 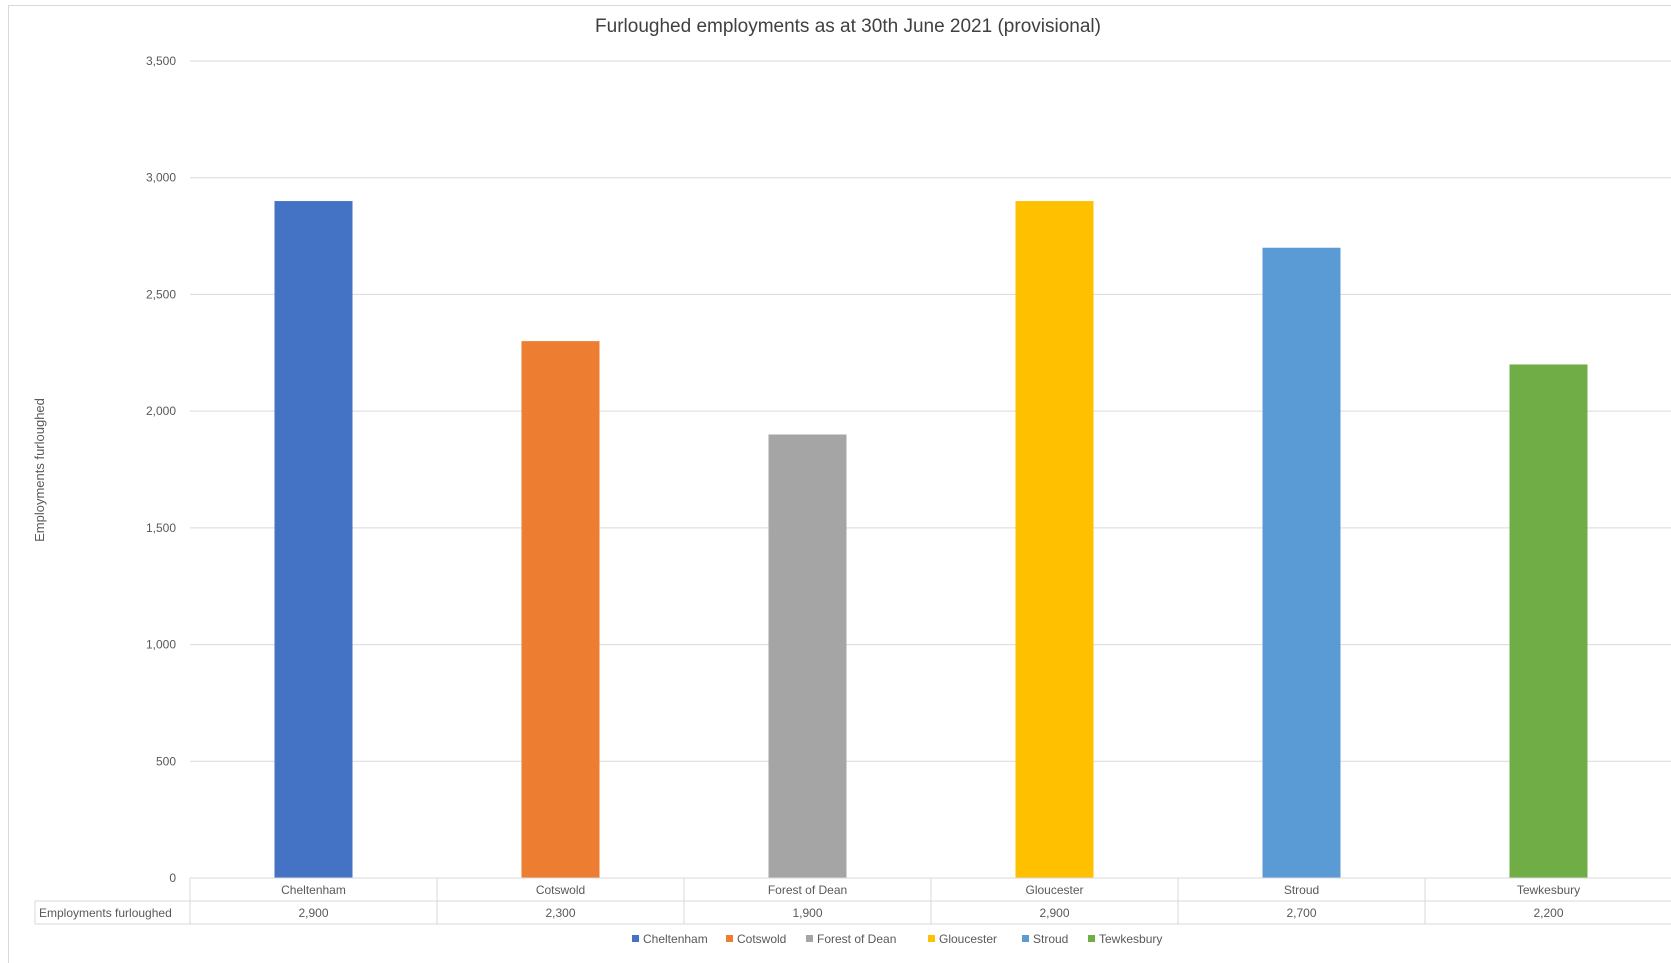 What do you see at coordinates (1548, 621) in the screenshot?
I see `bar-tewkesbury` at bounding box center [1548, 621].